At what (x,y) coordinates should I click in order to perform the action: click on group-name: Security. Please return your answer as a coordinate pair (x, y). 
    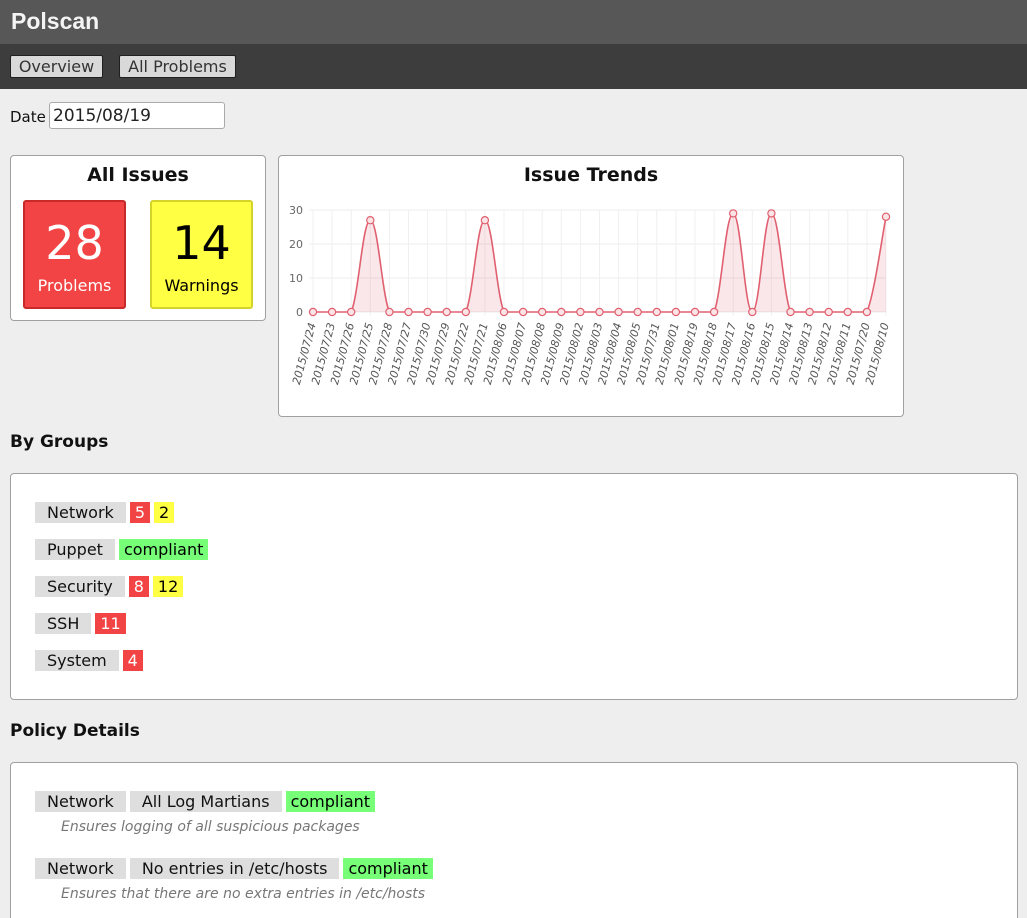
    Looking at the image, I should click on (80, 586).